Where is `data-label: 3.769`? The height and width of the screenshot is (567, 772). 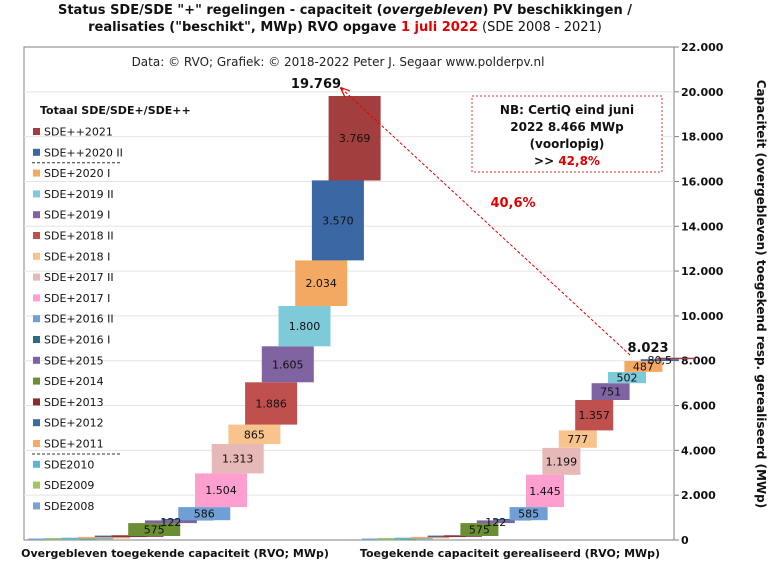 data-label: 3.769 is located at coordinates (355, 138).